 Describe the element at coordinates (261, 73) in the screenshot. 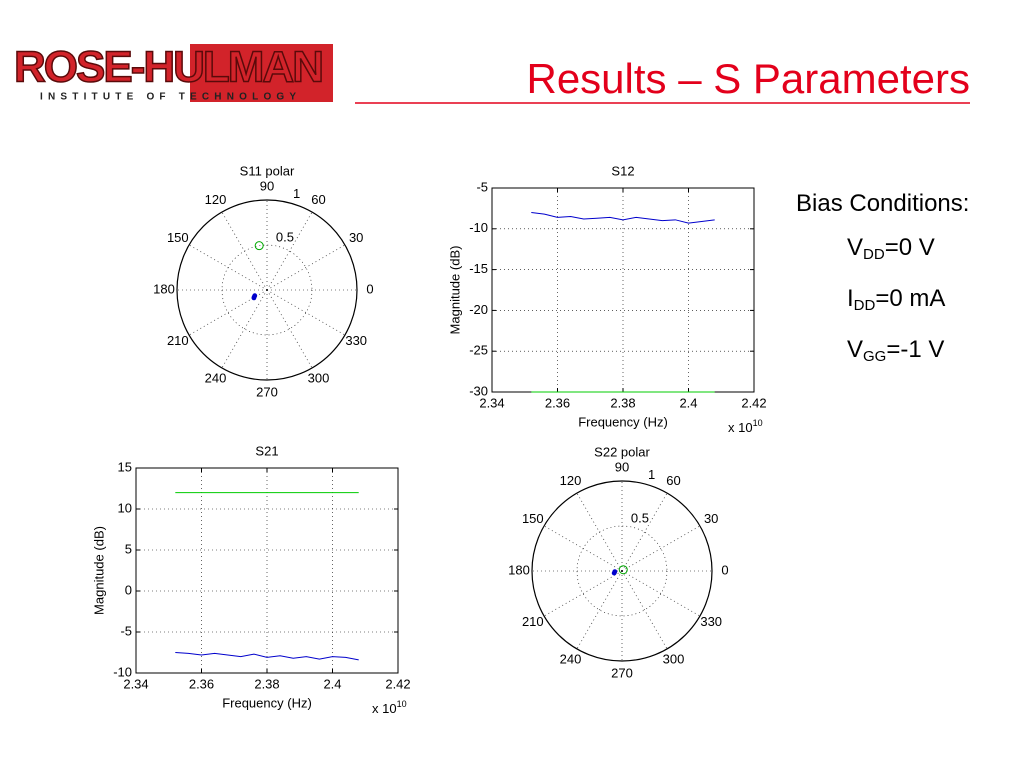

I see `logo-block` at that location.